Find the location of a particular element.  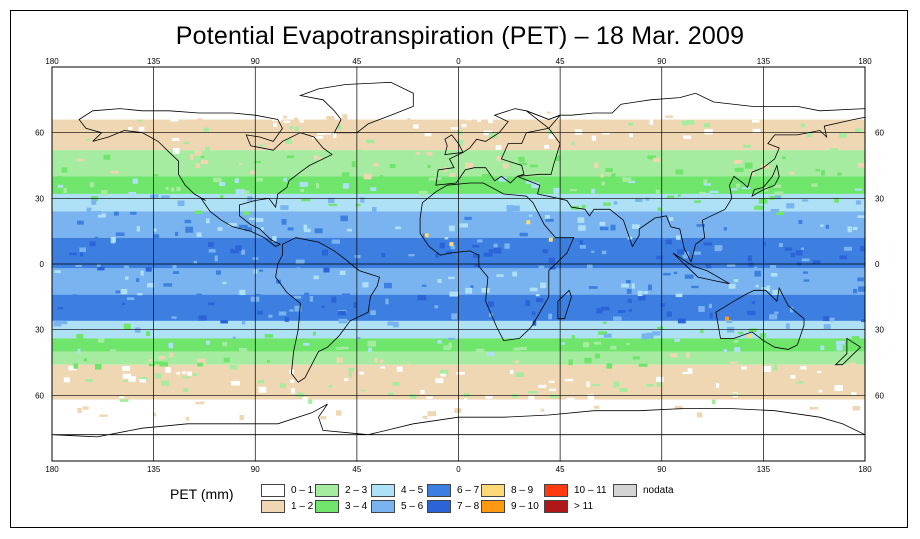

bottom-tick-label: 180 is located at coordinates (52, 469).